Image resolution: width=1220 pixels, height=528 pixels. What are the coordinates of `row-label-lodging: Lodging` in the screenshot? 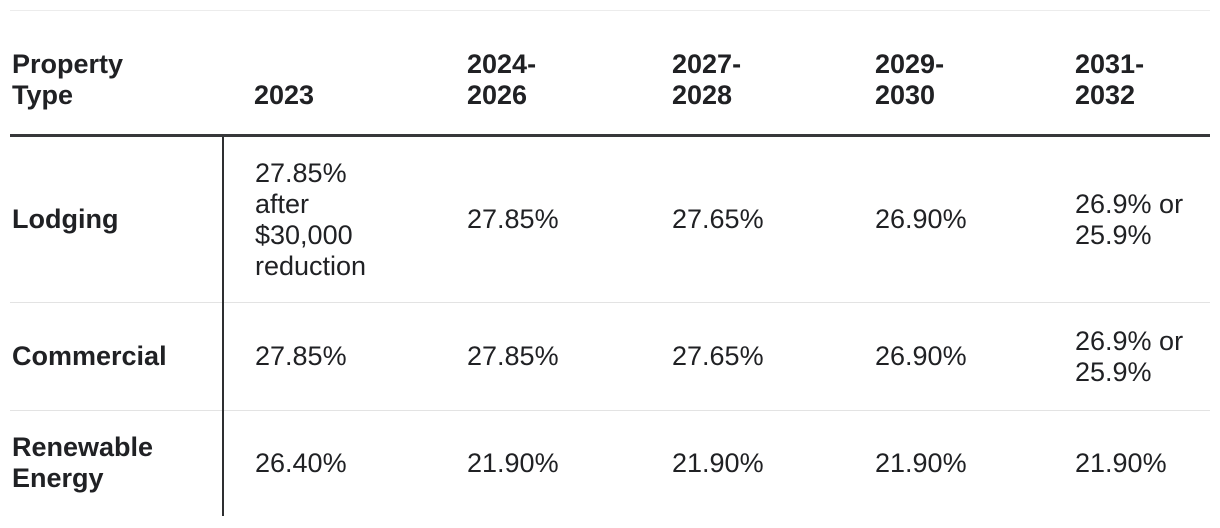 It's located at (65, 219).